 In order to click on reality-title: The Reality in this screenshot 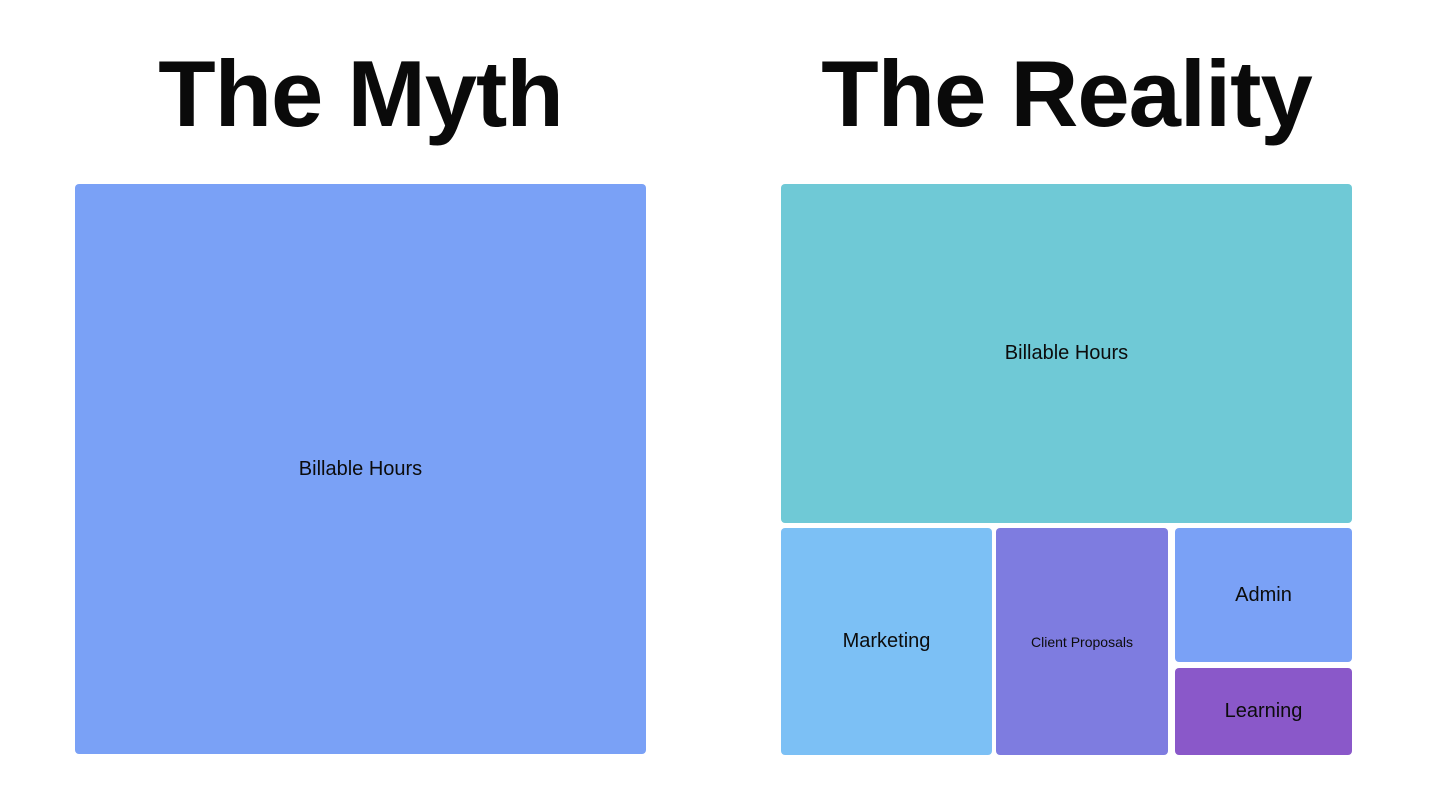, I will do `click(1067, 93)`.